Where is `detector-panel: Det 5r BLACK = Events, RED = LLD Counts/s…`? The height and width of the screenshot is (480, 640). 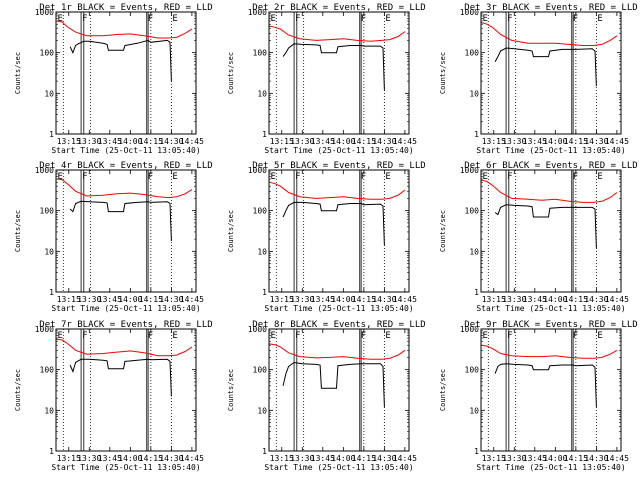
detector-panel: Det 5r BLACK = Events, RED = LLD Counts/s… is located at coordinates (326, 237).